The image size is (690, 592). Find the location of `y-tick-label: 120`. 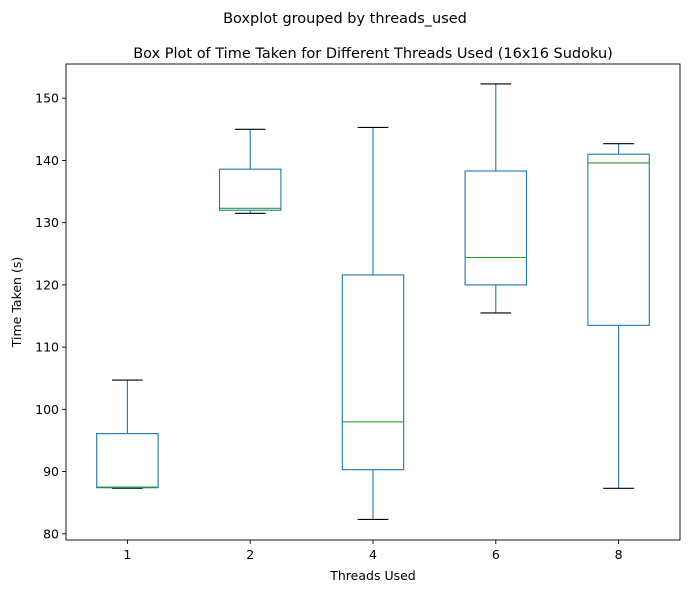

y-tick-label: 120 is located at coordinates (47, 284).